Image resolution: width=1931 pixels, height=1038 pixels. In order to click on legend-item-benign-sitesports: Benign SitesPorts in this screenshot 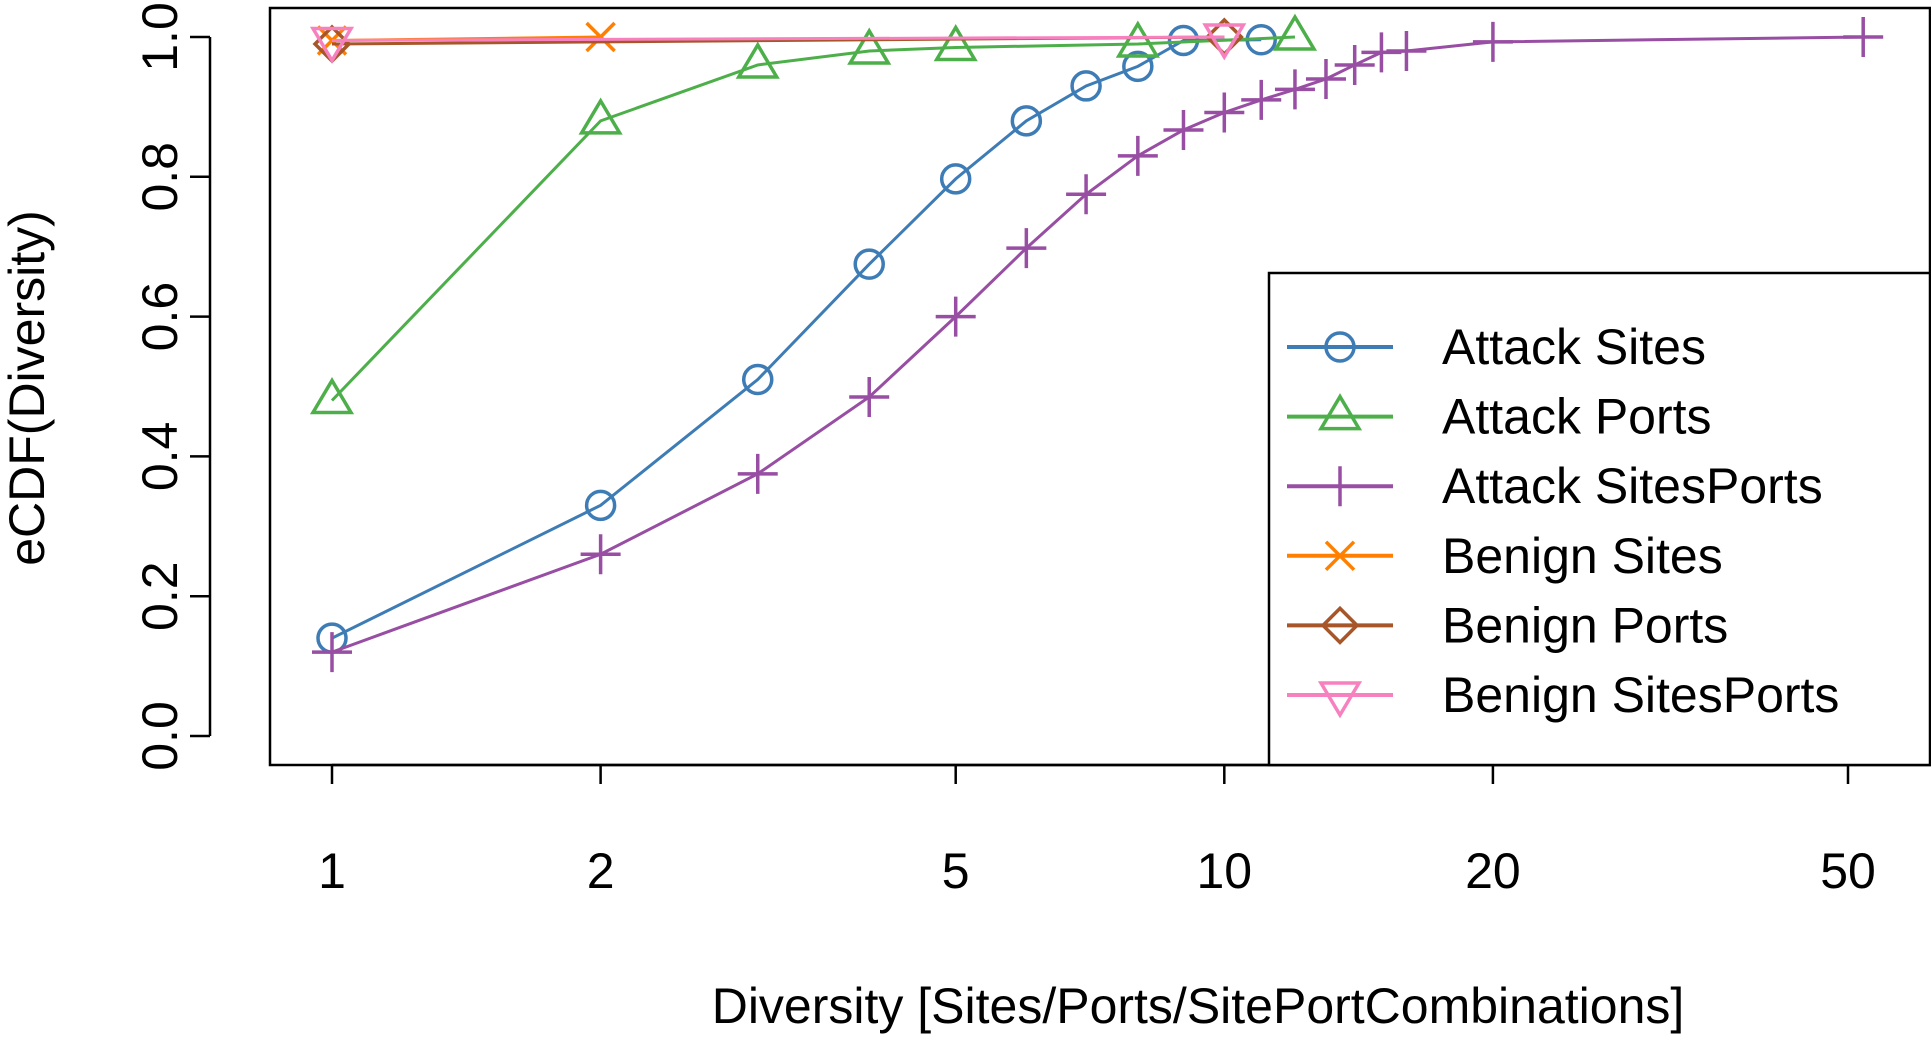, I will do `click(1563, 695)`.